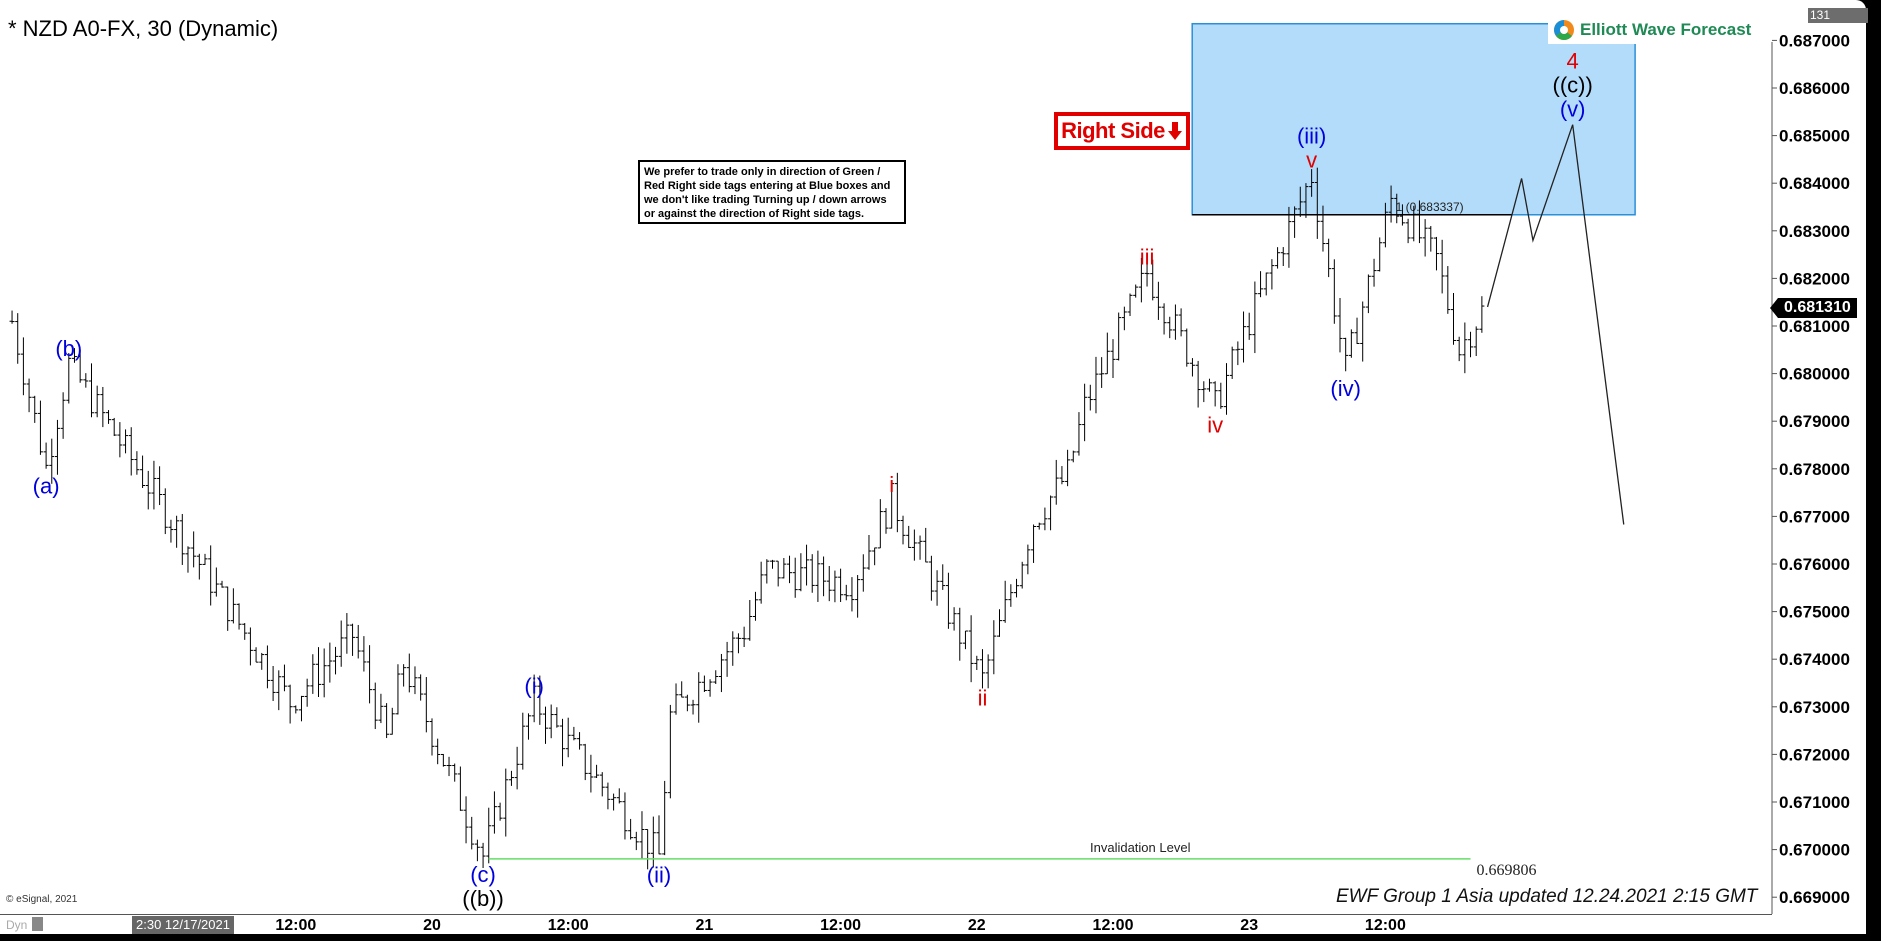 This screenshot has height=941, width=1881. Describe the element at coordinates (1666, 29) in the screenshot. I see `logo-text: Elliott Wave Forecast` at that location.